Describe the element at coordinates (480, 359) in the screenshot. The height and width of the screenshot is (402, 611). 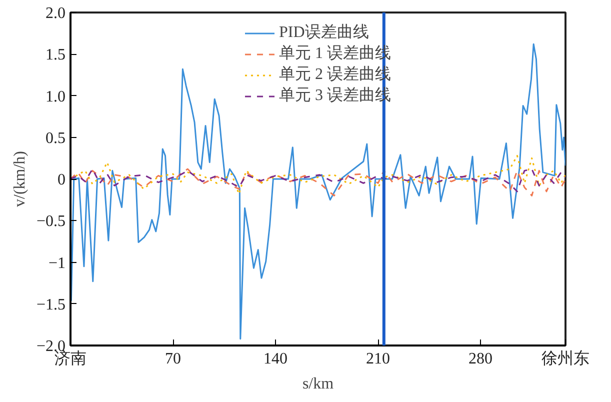
I see `x-tick-label: 280` at that location.